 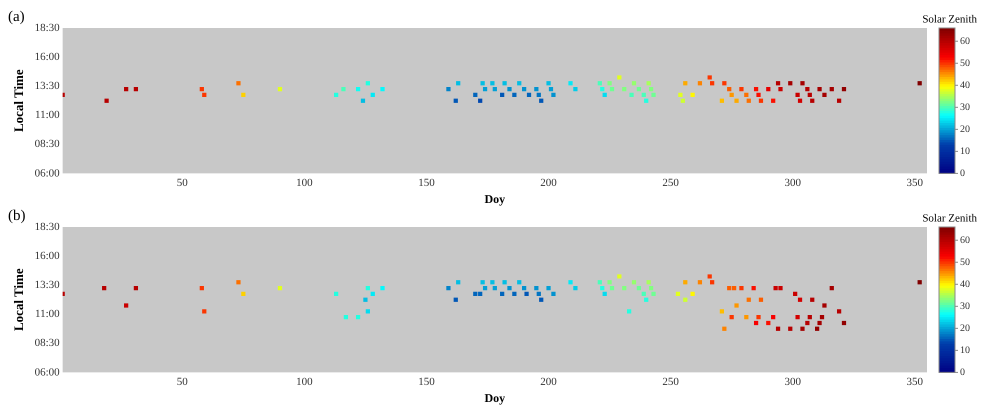 What do you see at coordinates (16, 16) in the screenshot?
I see `chart-title: (a)` at bounding box center [16, 16].